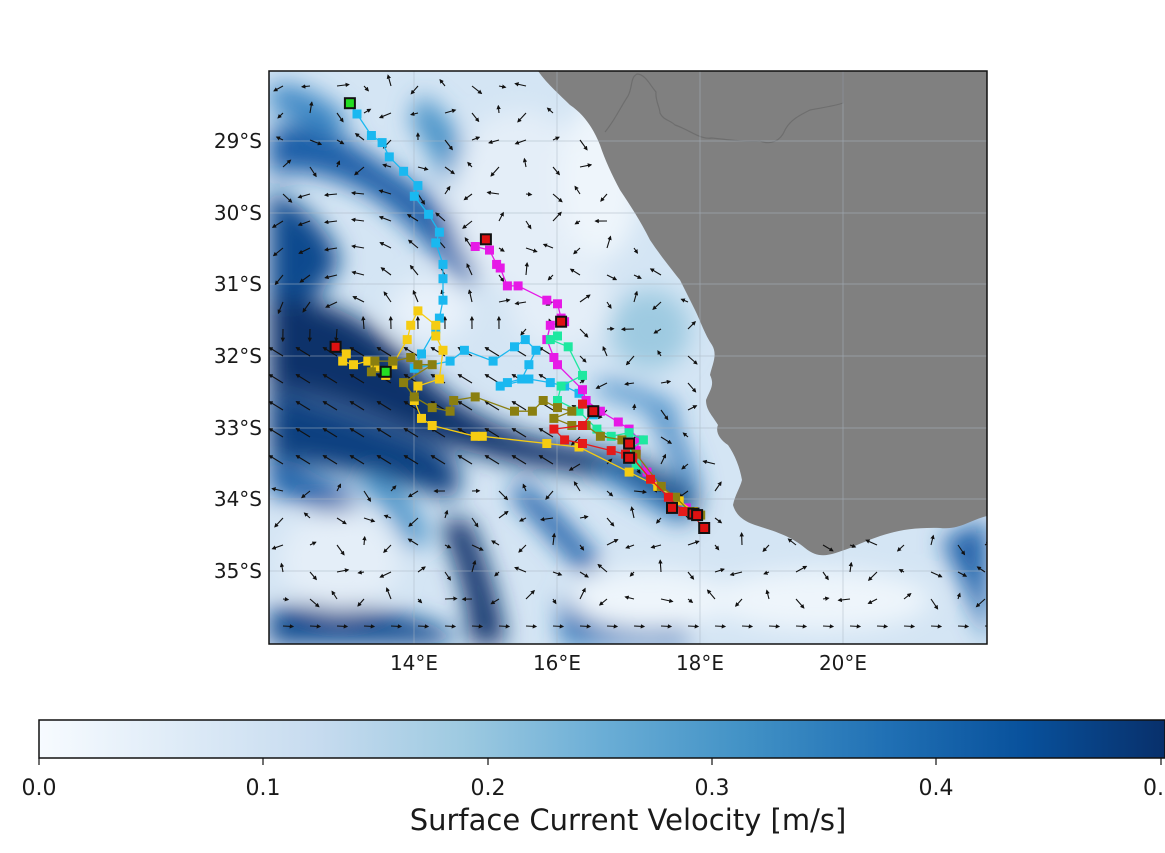 This screenshot has width=1165, height=853. What do you see at coordinates (238, 141) in the screenshot?
I see `lat-tick-label: 29°S` at bounding box center [238, 141].